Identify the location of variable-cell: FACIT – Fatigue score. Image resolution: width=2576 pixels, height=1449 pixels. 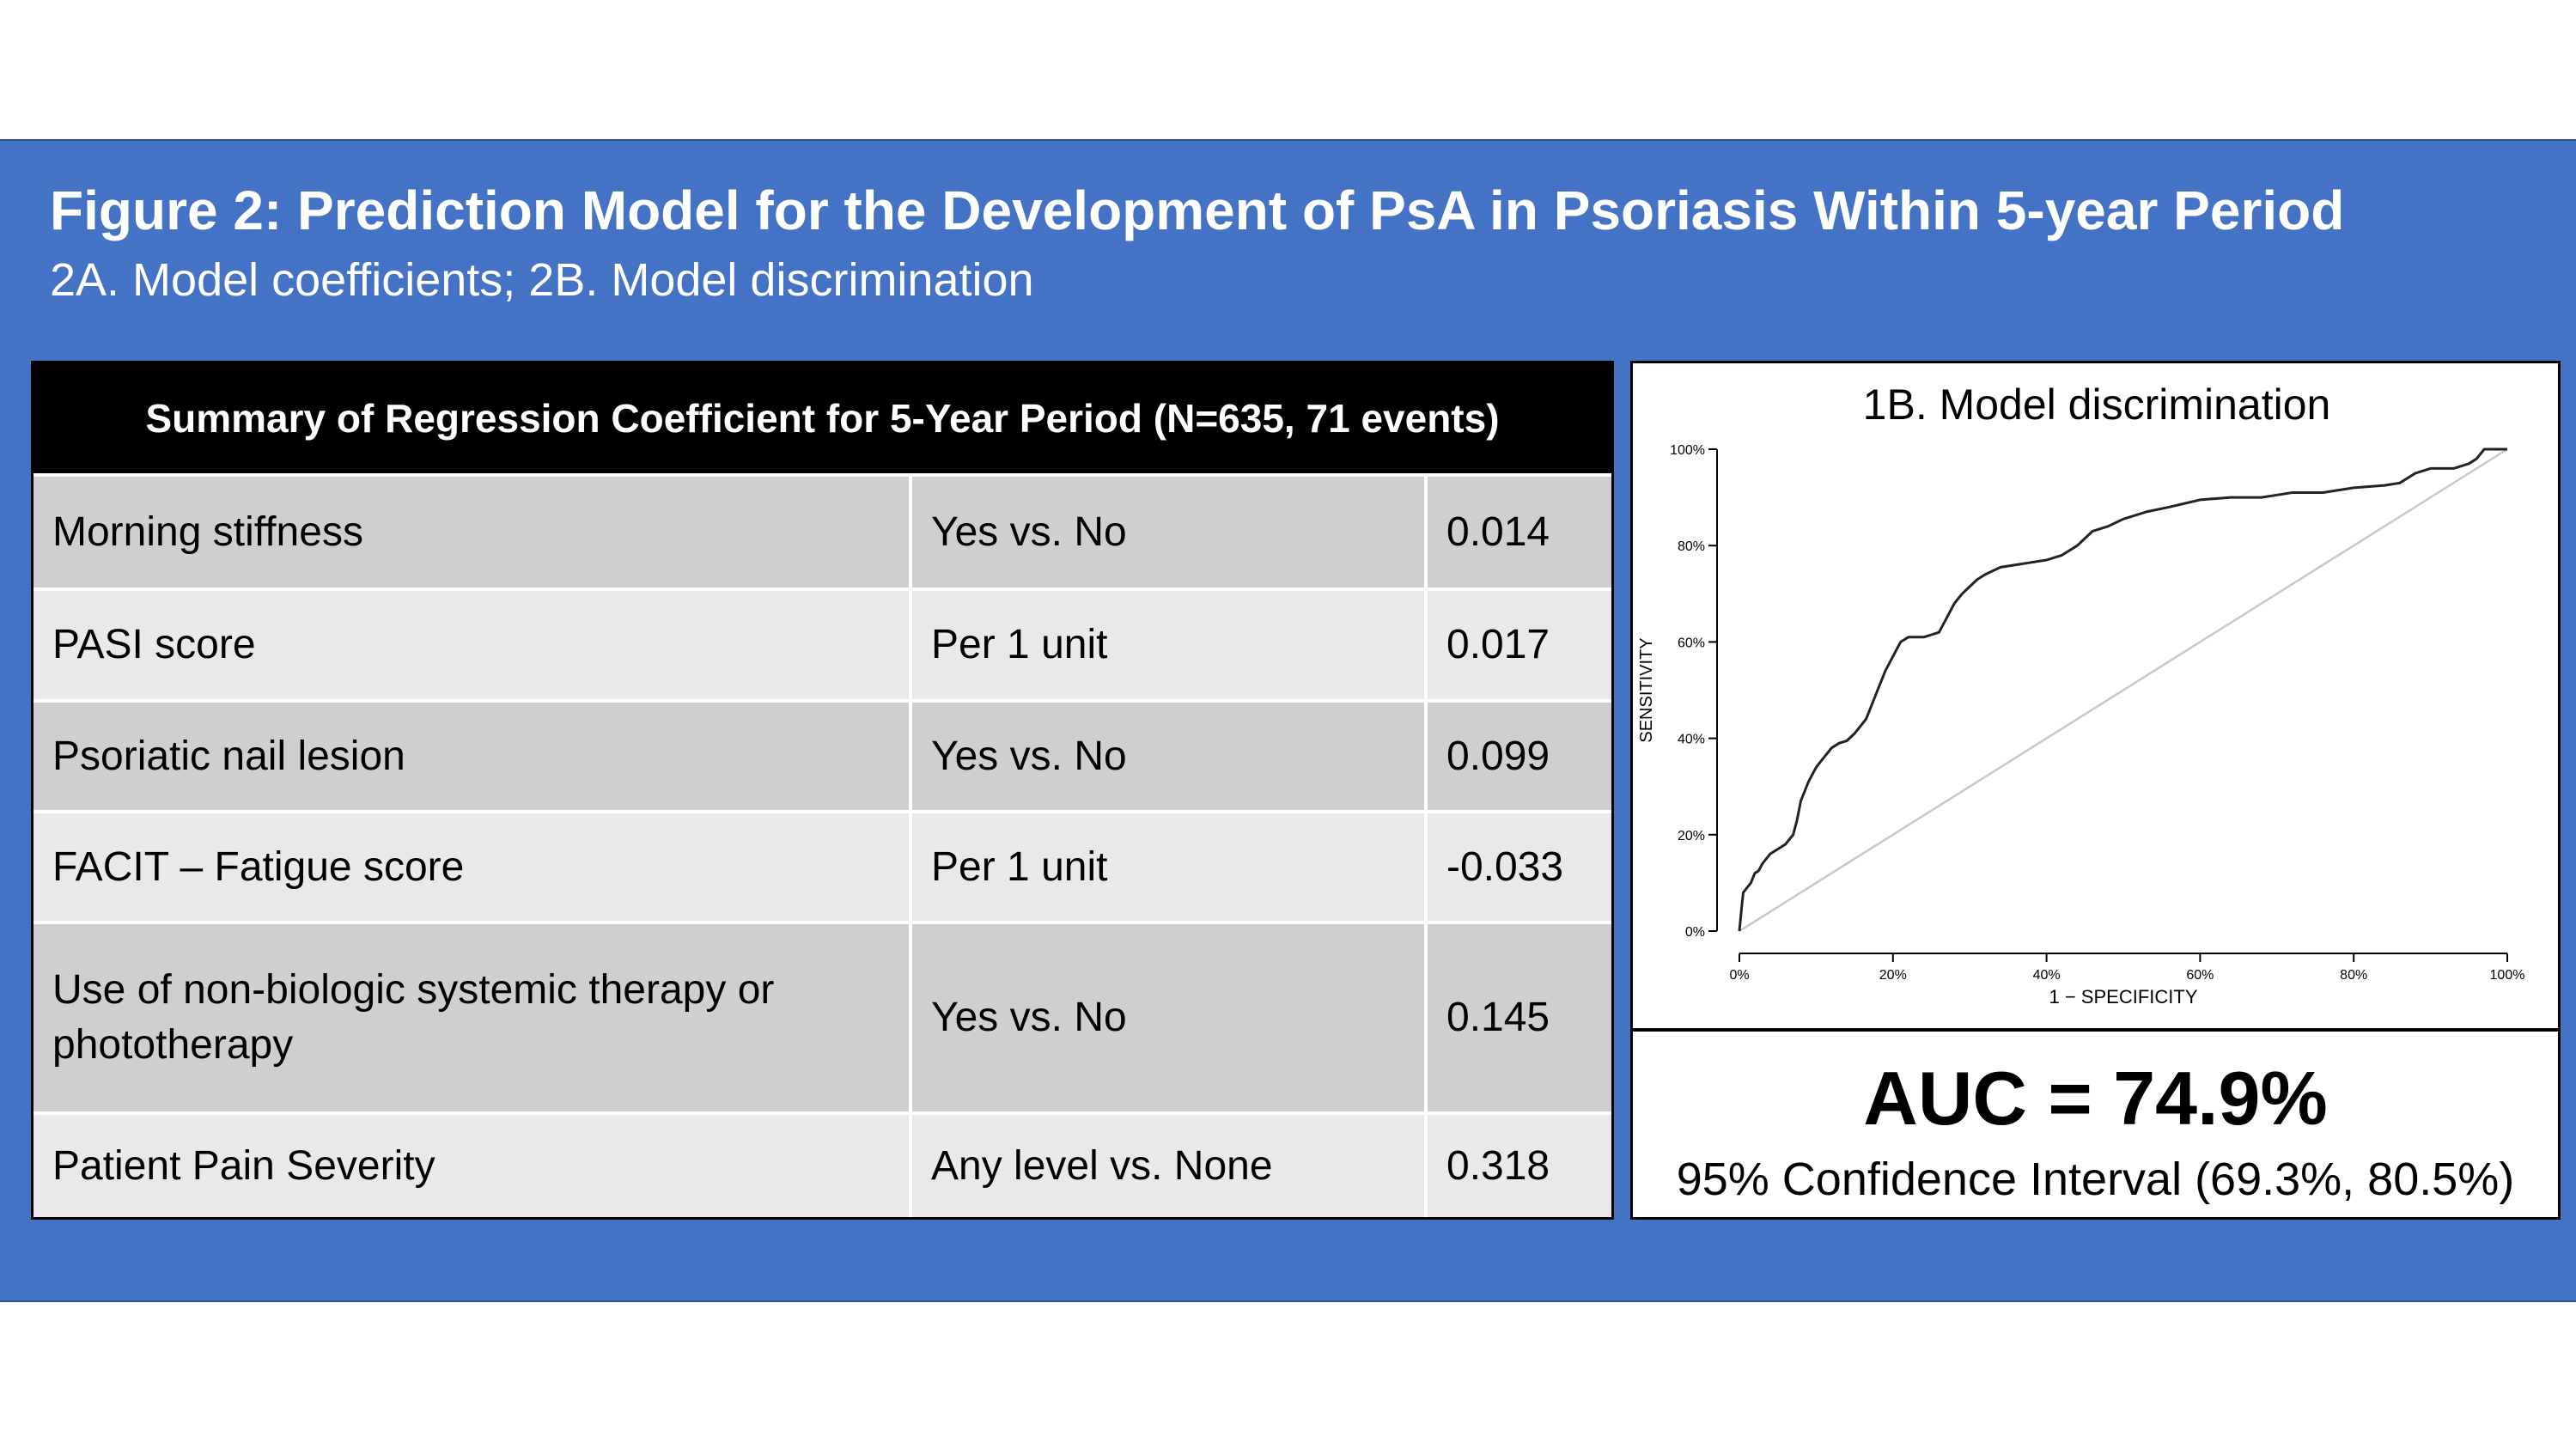
(472, 867).